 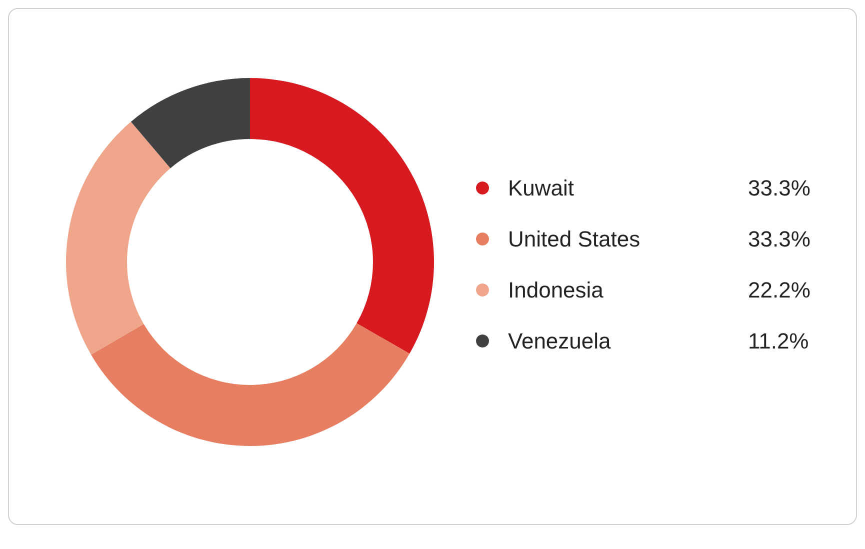 What do you see at coordinates (560, 341) in the screenshot?
I see `legend-label: Venezuela` at bounding box center [560, 341].